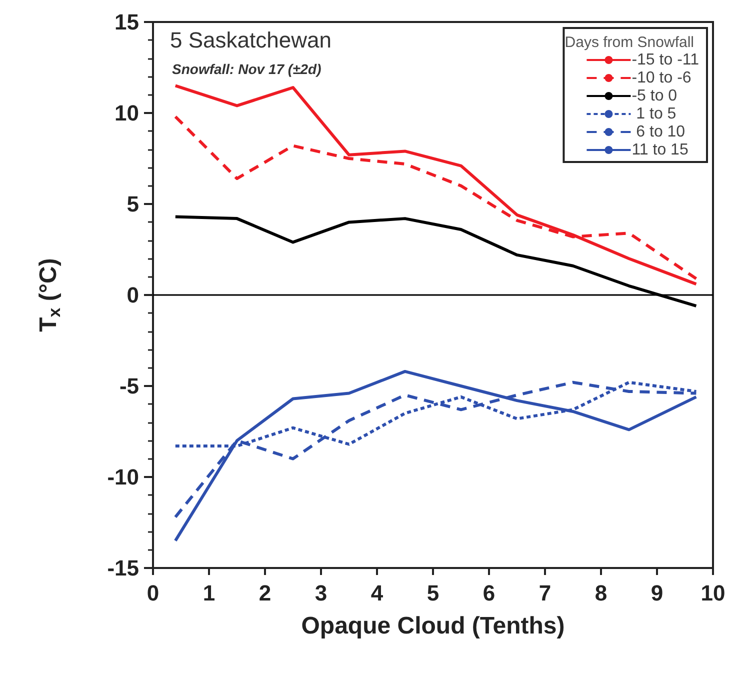 The width and height of the screenshot is (742, 674). I want to click on text: Snowfall: Nov 17 (±2d), so click(247, 69).